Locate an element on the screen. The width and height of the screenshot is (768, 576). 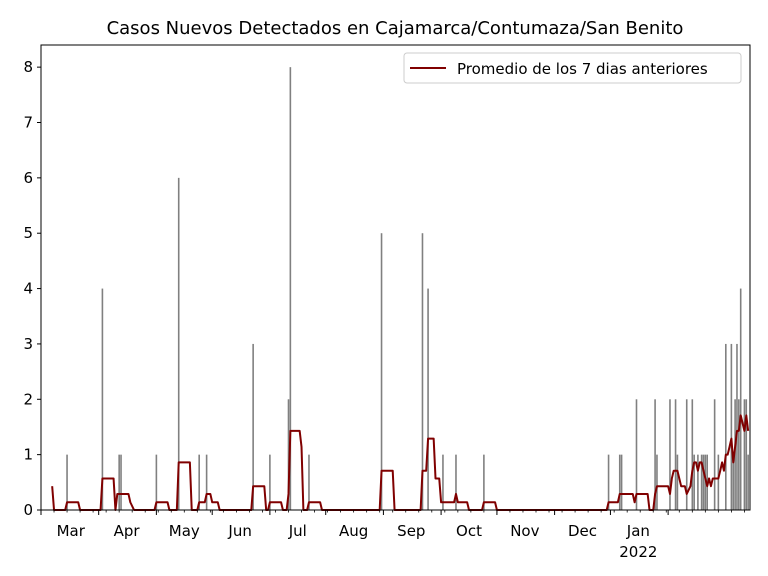
x-tick-label-4: Jul is located at coordinates (297, 531).